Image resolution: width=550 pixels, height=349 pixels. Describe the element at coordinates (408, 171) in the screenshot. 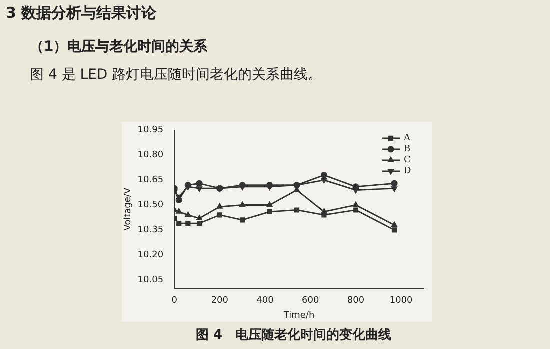

I see `legend-label: D` at that location.